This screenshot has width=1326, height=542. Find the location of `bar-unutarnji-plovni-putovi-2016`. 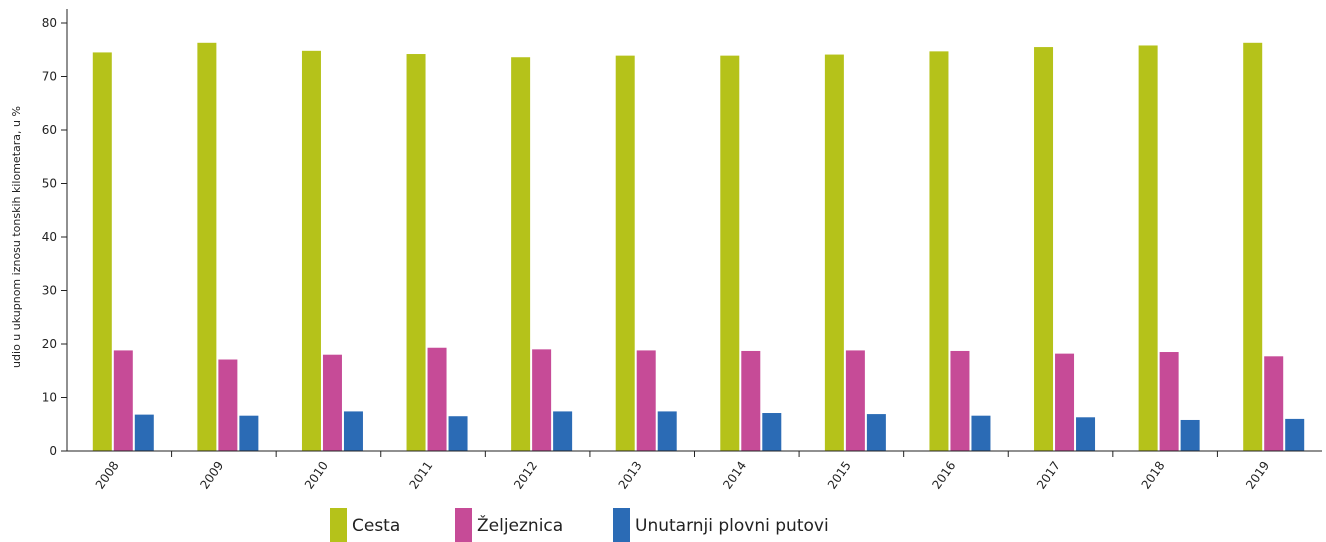

bar-unutarnji-plovni-putovi-2016 is located at coordinates (981, 433).